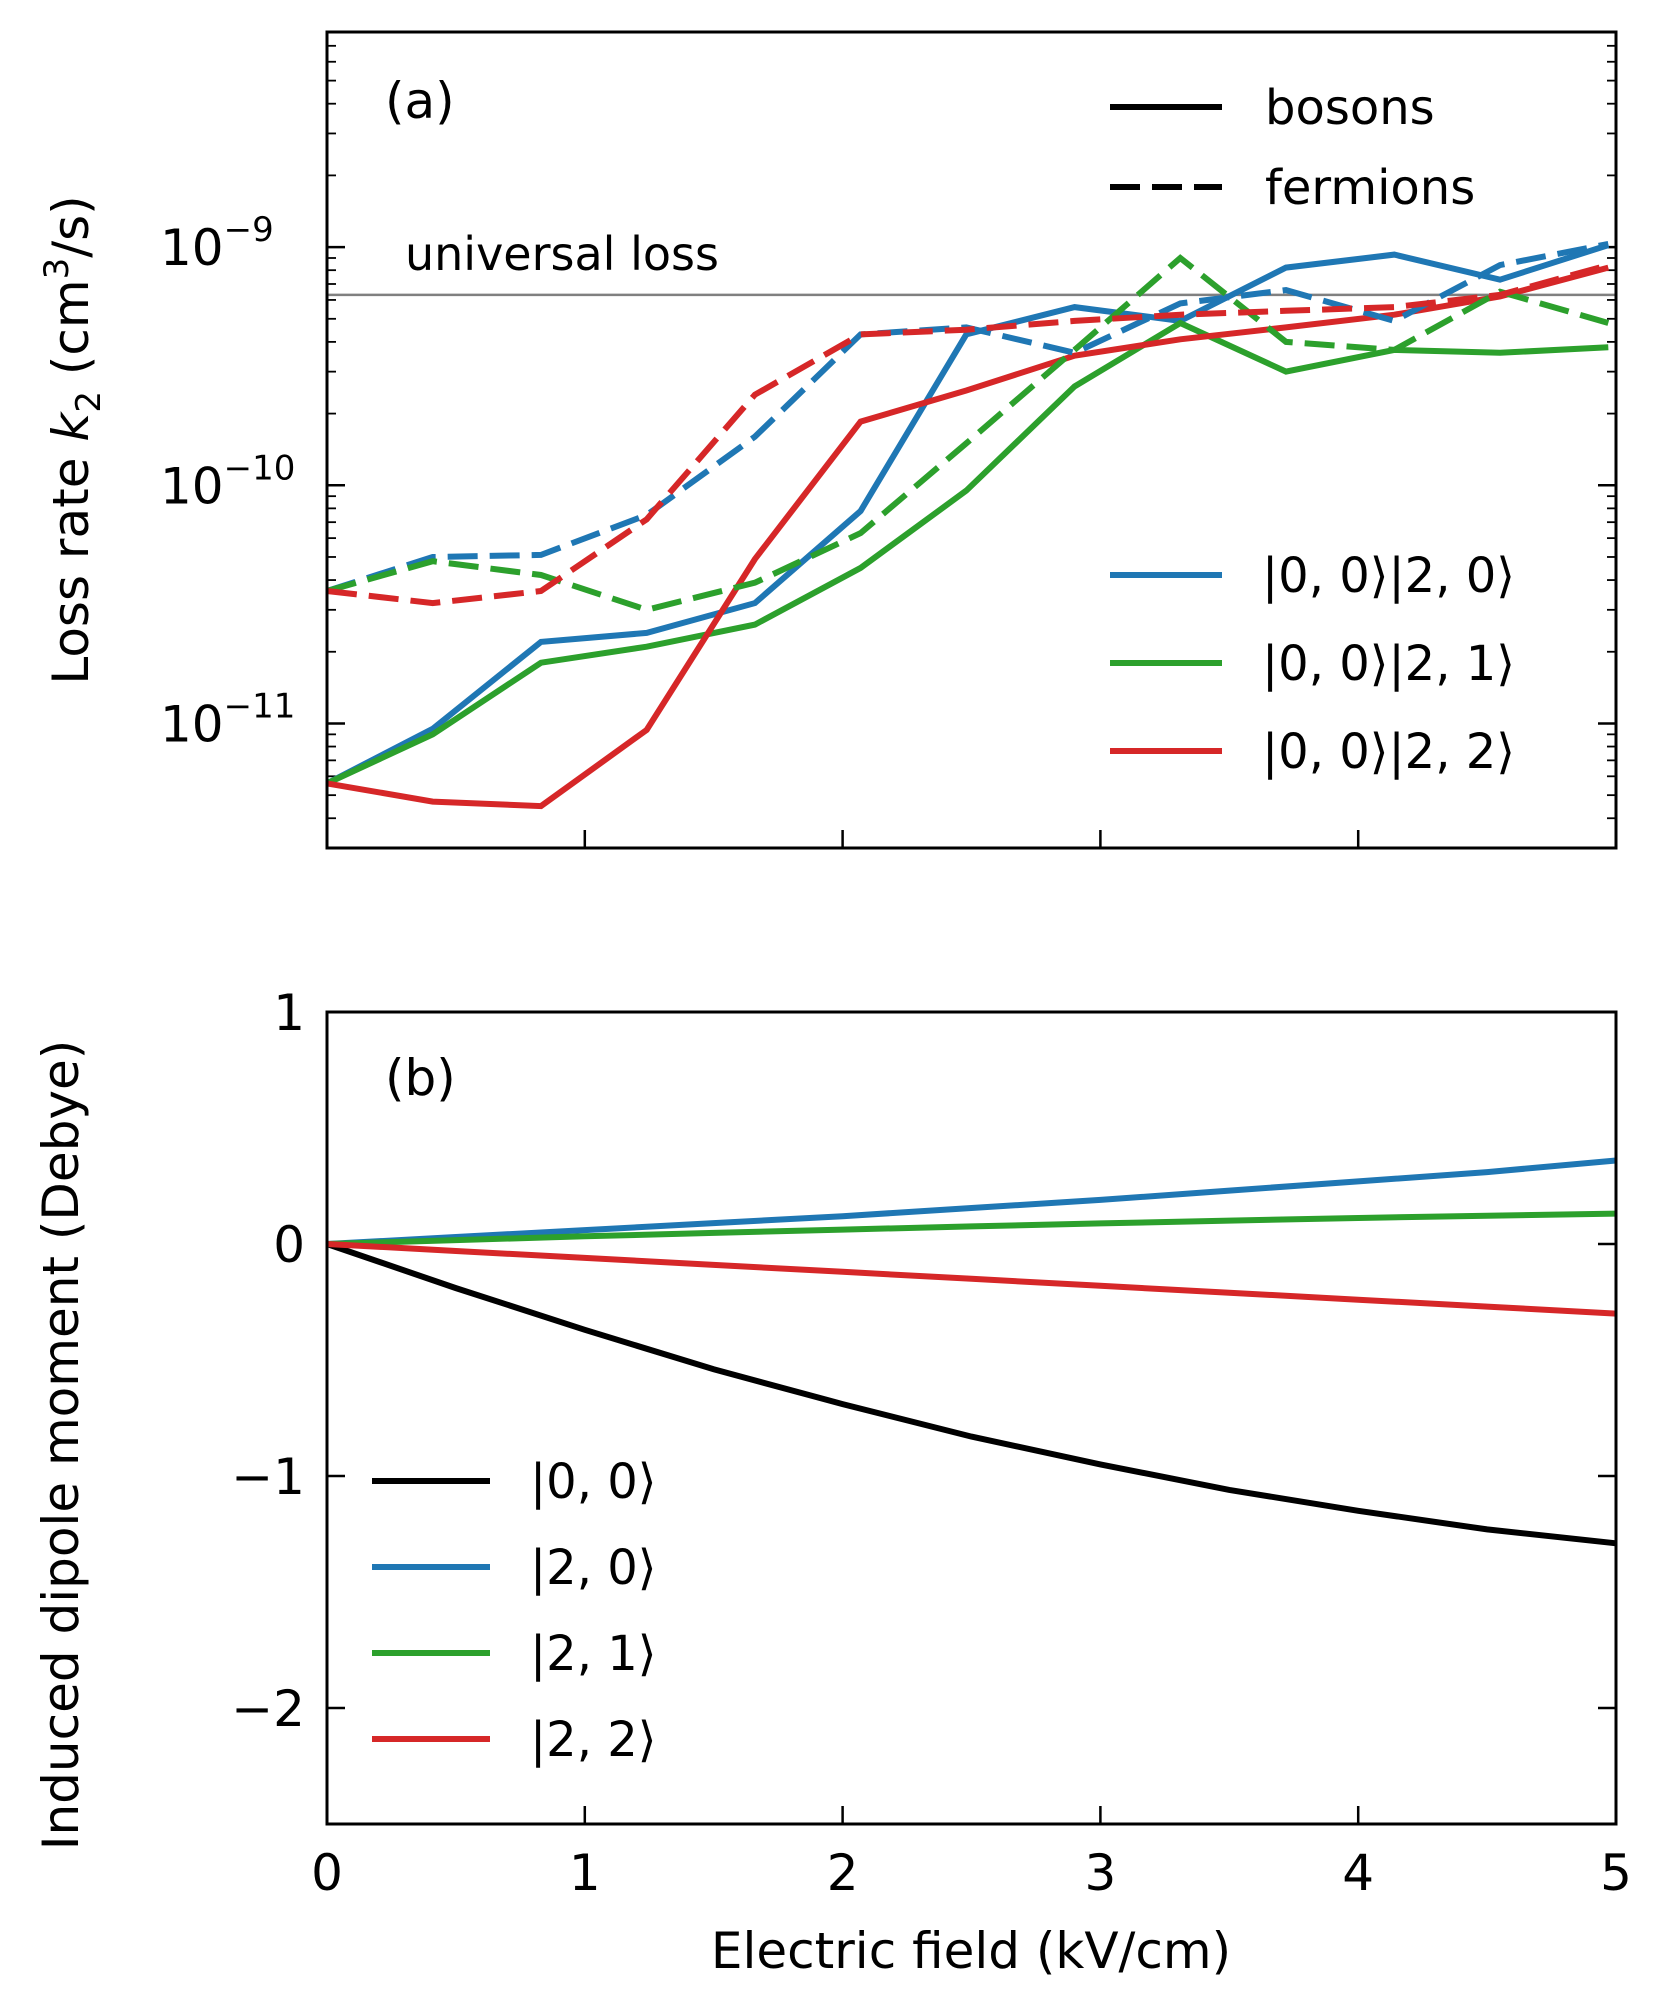  Describe the element at coordinates (1388, 752) in the screenshot. I see `legend-00-22-label: |0, 0⟩|2, 2⟩` at that location.